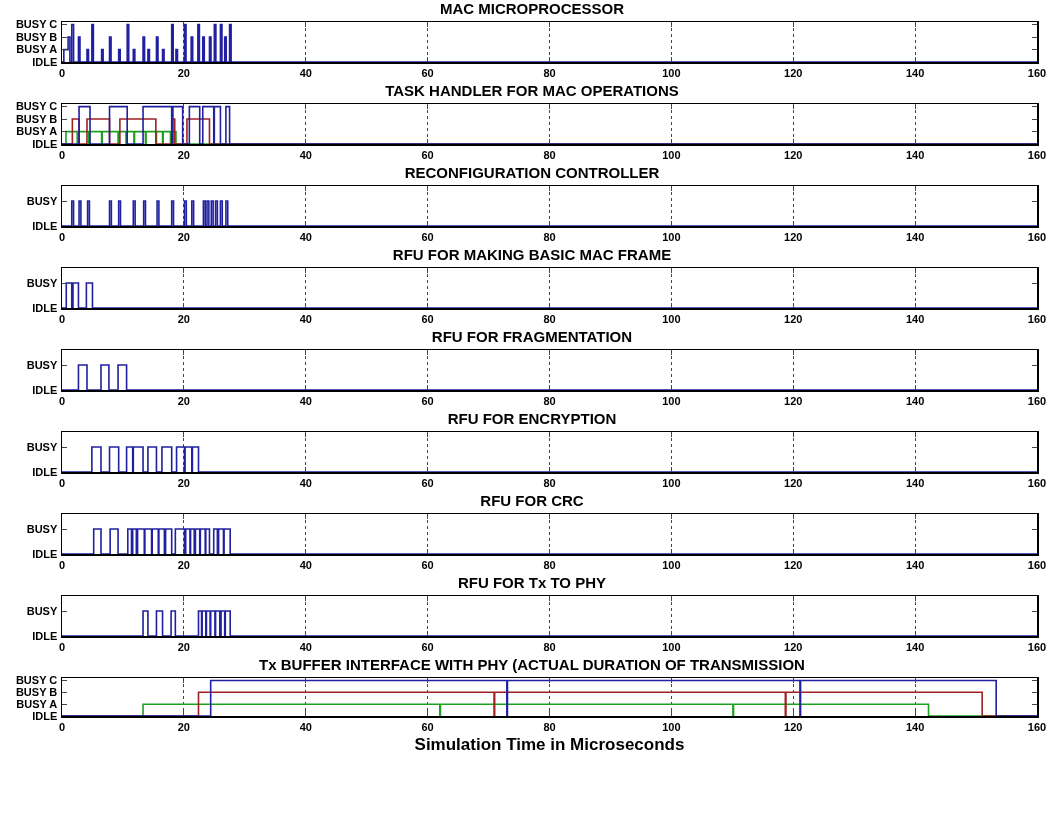 This screenshot has width=1064, height=817. Describe the element at coordinates (532, 172) in the screenshot. I see `chart-title: RECONFIGURATION CONTROLLER` at that location.